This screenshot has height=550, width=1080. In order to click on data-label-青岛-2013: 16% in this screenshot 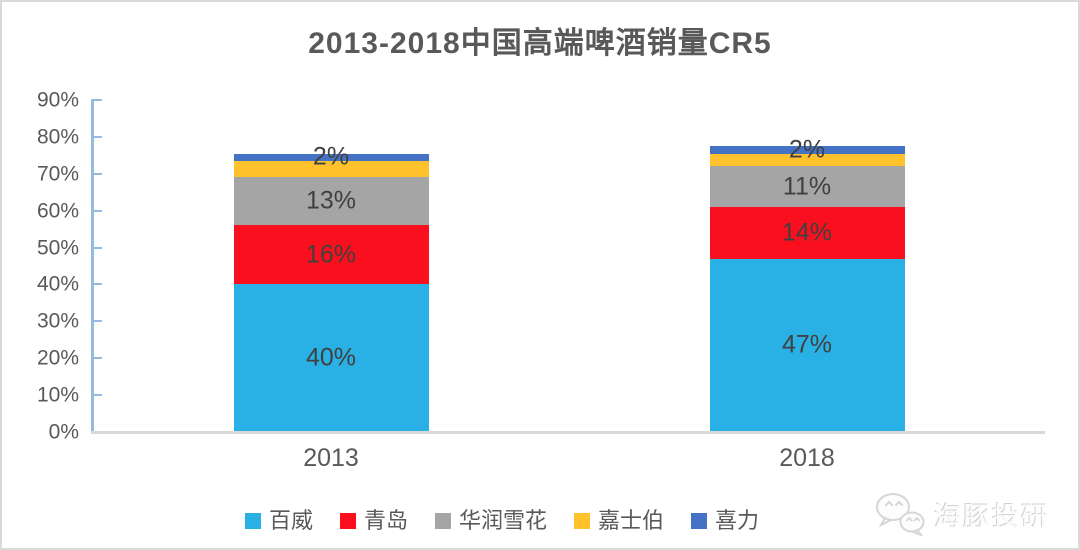, I will do `click(331, 254)`.